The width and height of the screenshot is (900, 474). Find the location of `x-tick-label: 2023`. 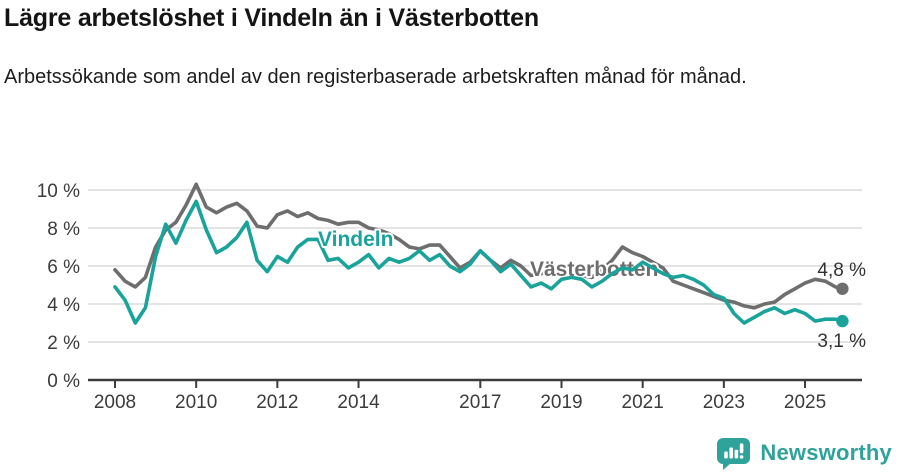

x-tick-label: 2023 is located at coordinates (724, 402).